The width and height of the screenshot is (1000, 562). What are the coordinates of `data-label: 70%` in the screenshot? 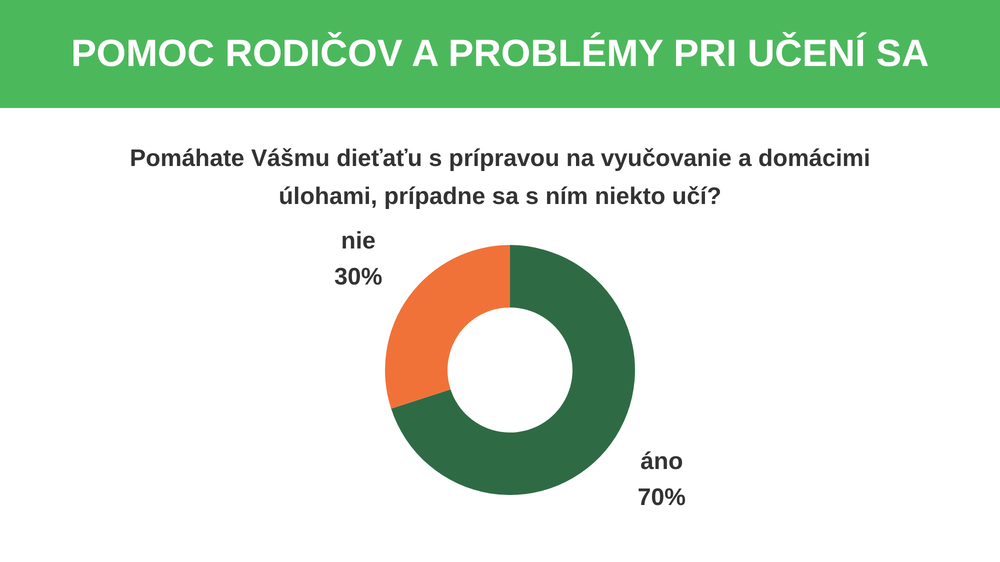 It's located at (662, 497).